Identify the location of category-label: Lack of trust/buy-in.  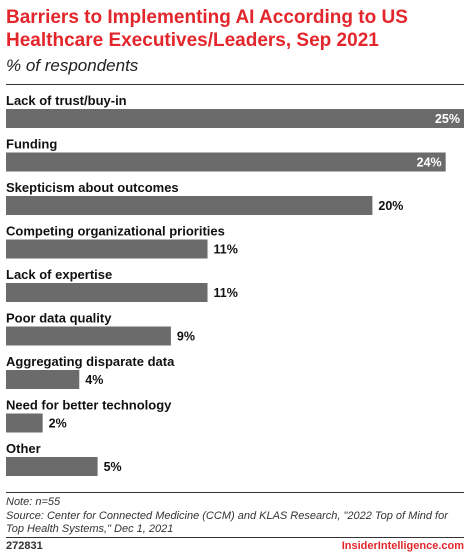
(66, 100).